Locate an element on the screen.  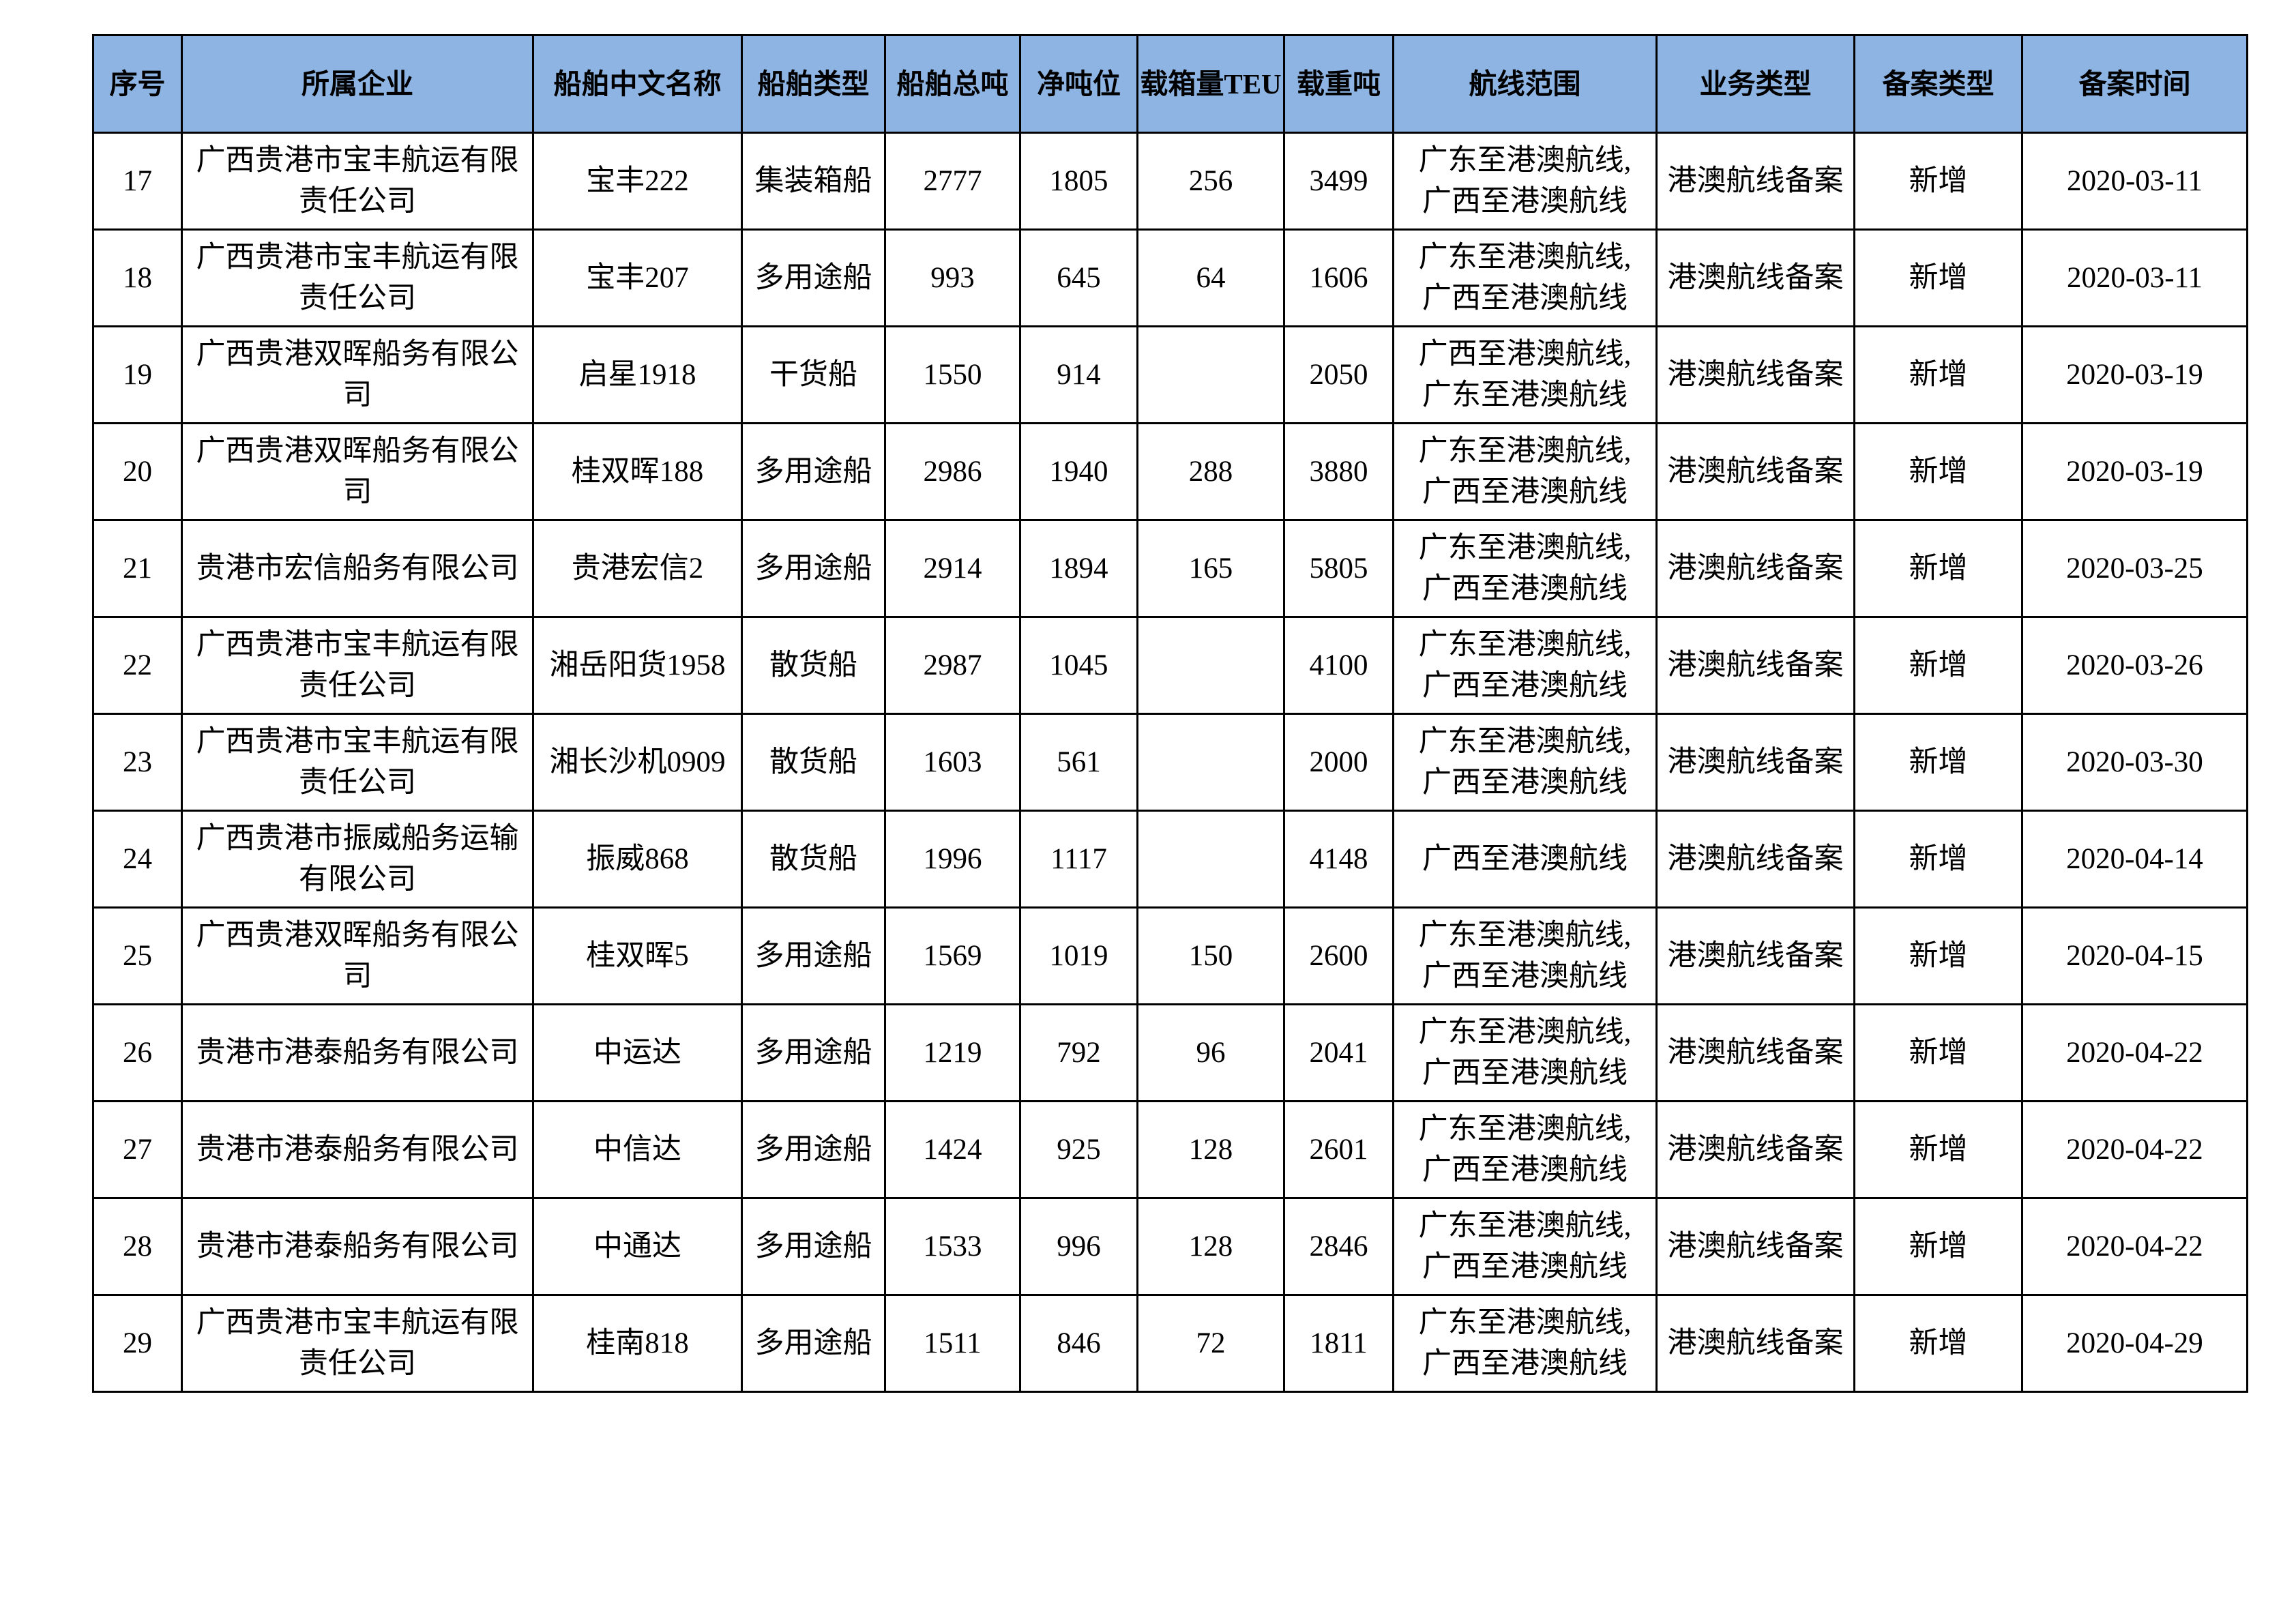
cell-company: 贵港市港泰船务有限公司 is located at coordinates (357, 1246).